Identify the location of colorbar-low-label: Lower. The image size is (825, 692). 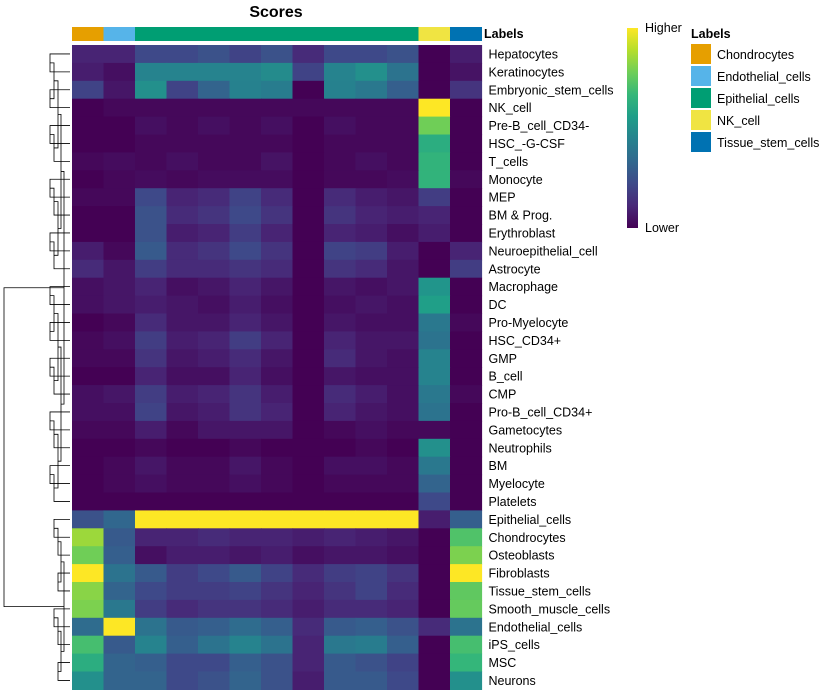
(662, 228).